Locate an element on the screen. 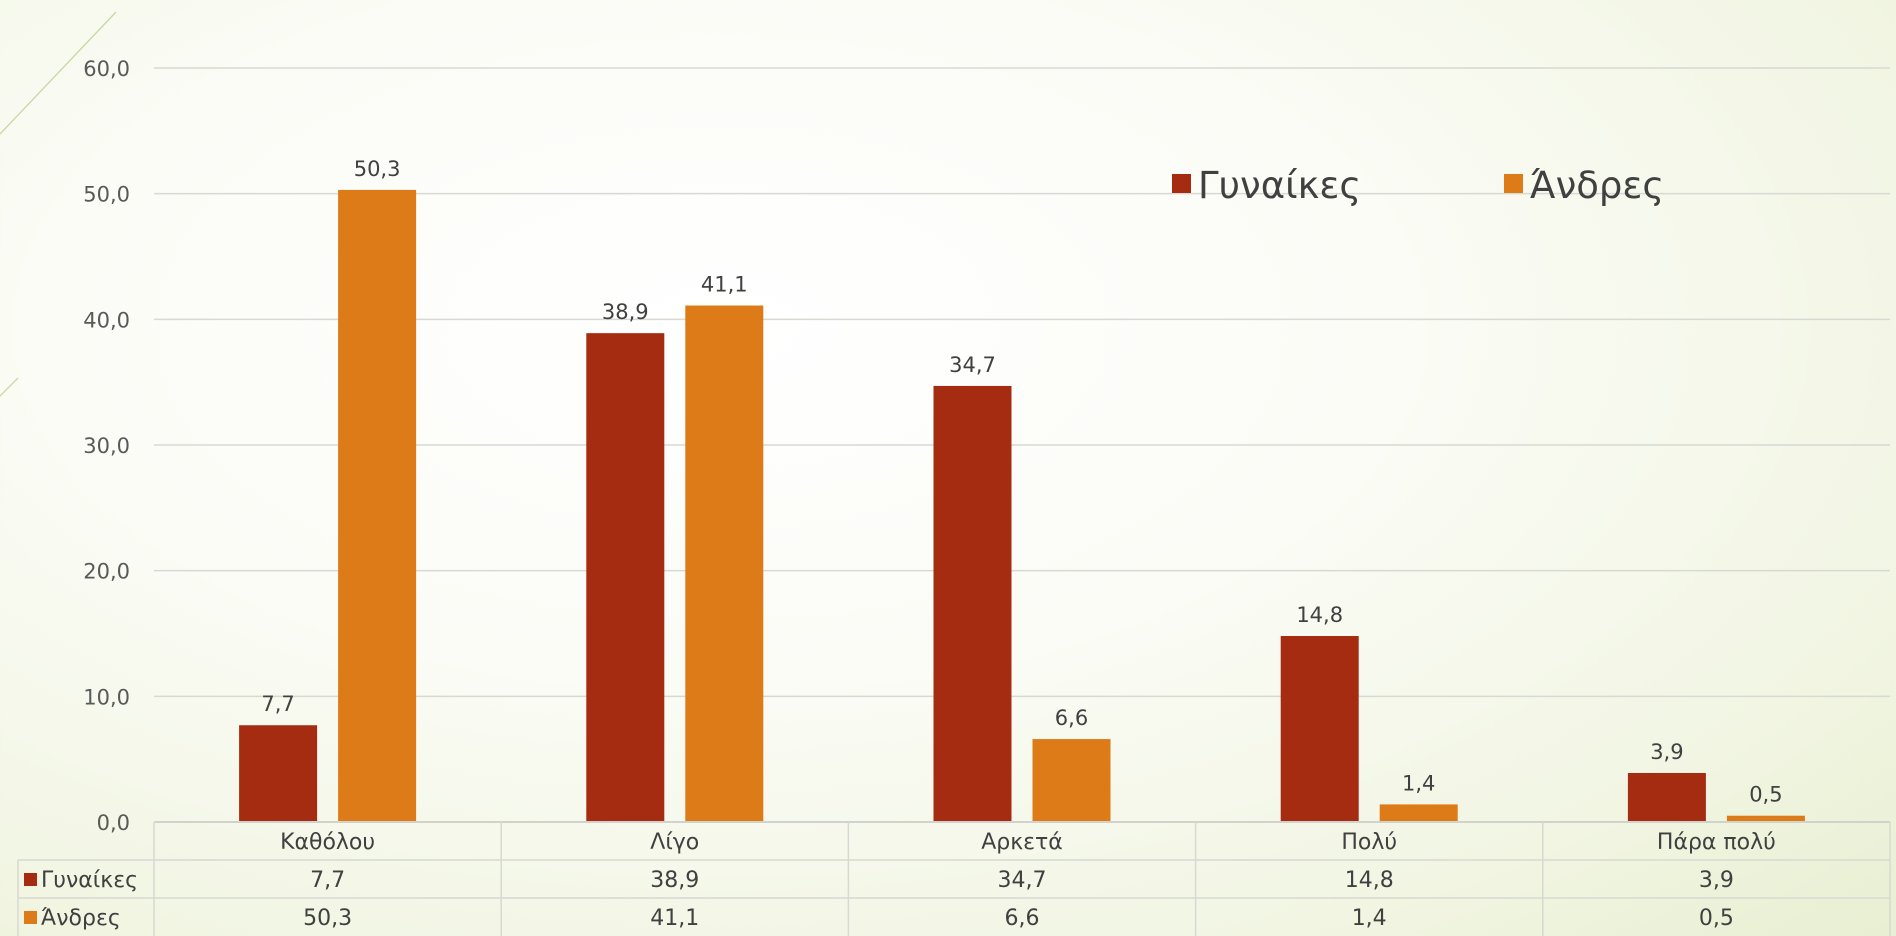 The height and width of the screenshot is (936, 1896). table-cell-value: 34,7 is located at coordinates (1022, 880).